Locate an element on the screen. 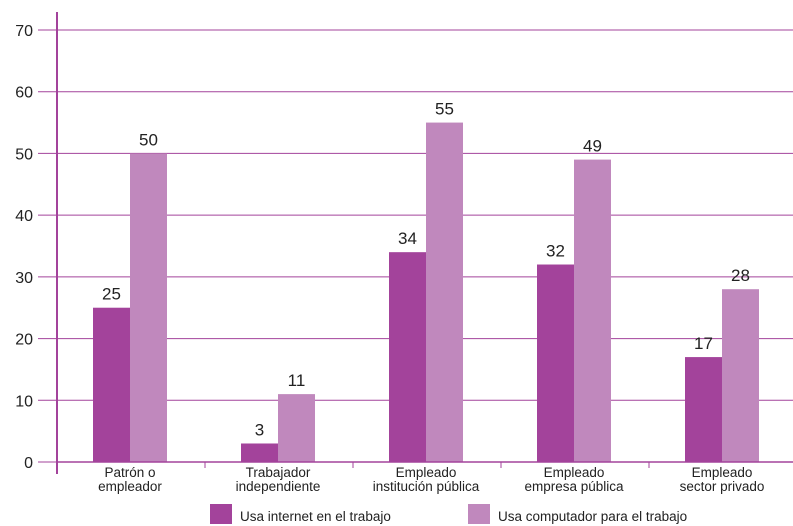 Image resolution: width=793 pixels, height=526 pixels. data-label: 32 is located at coordinates (555, 251).